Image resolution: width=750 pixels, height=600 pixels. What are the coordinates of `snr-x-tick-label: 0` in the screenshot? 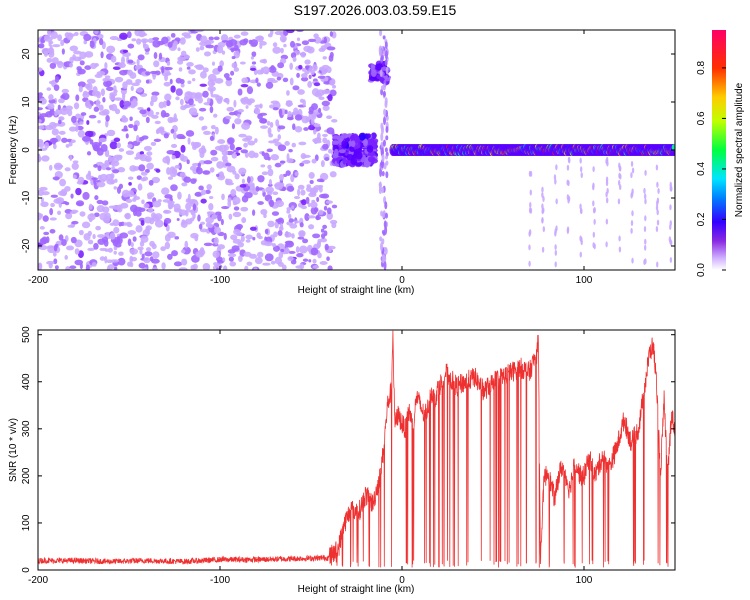 It's located at (402, 580).